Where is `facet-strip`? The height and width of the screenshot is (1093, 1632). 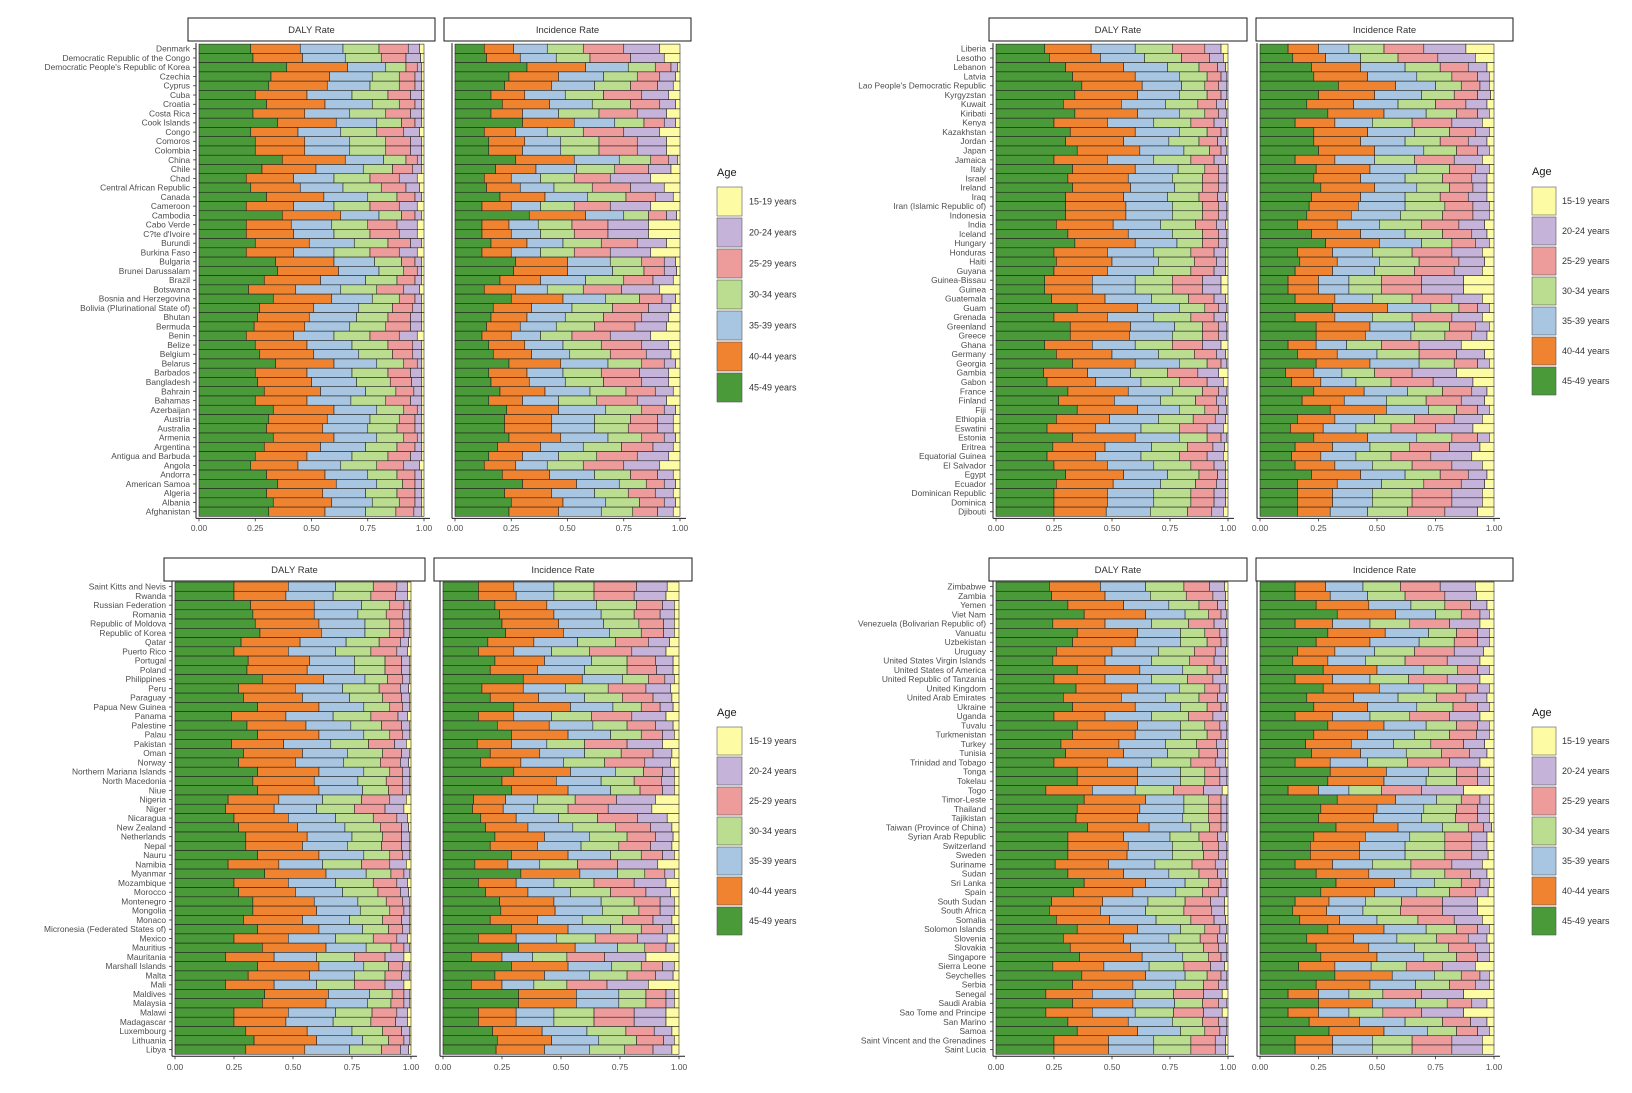
facet-strip is located at coordinates (567, 29).